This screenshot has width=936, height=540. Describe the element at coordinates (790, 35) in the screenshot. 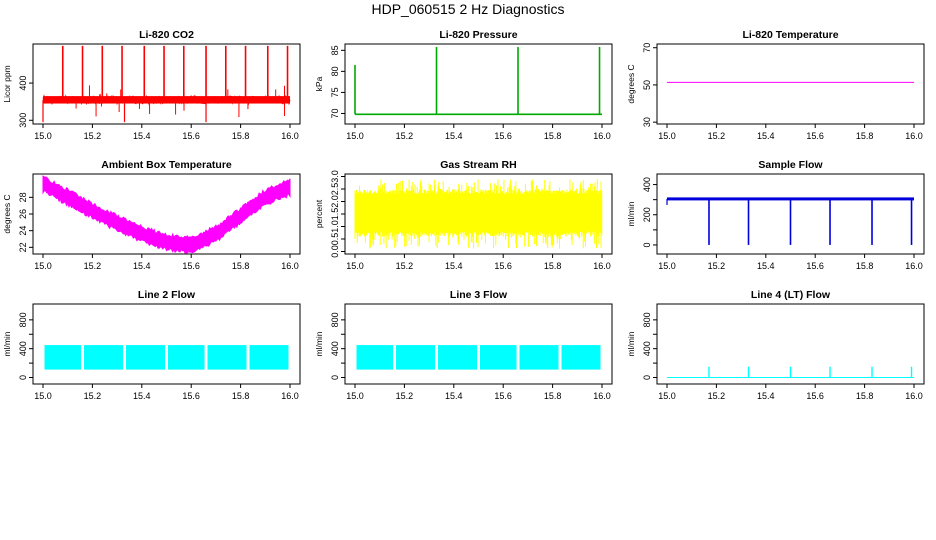

I see `chart-title: Li-820 Temperature` at that location.